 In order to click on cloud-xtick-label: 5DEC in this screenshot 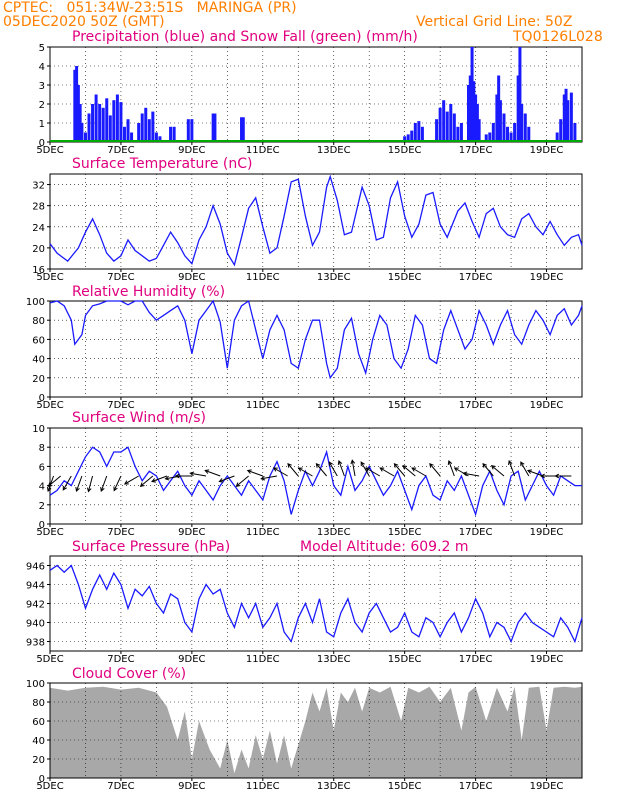, I will do `click(49, 786)`.